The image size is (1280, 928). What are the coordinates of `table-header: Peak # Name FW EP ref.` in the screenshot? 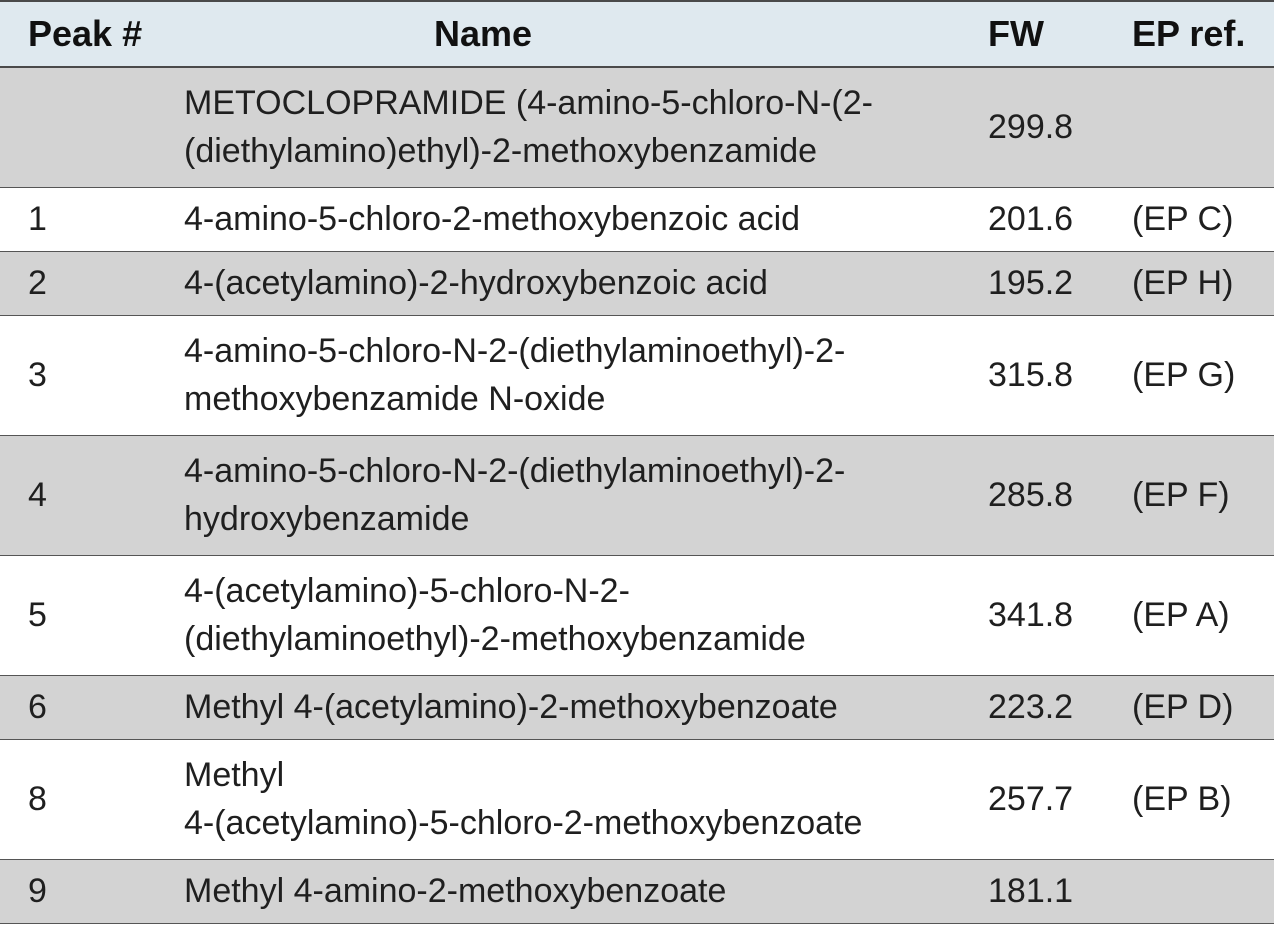 It's located at (637, 34).